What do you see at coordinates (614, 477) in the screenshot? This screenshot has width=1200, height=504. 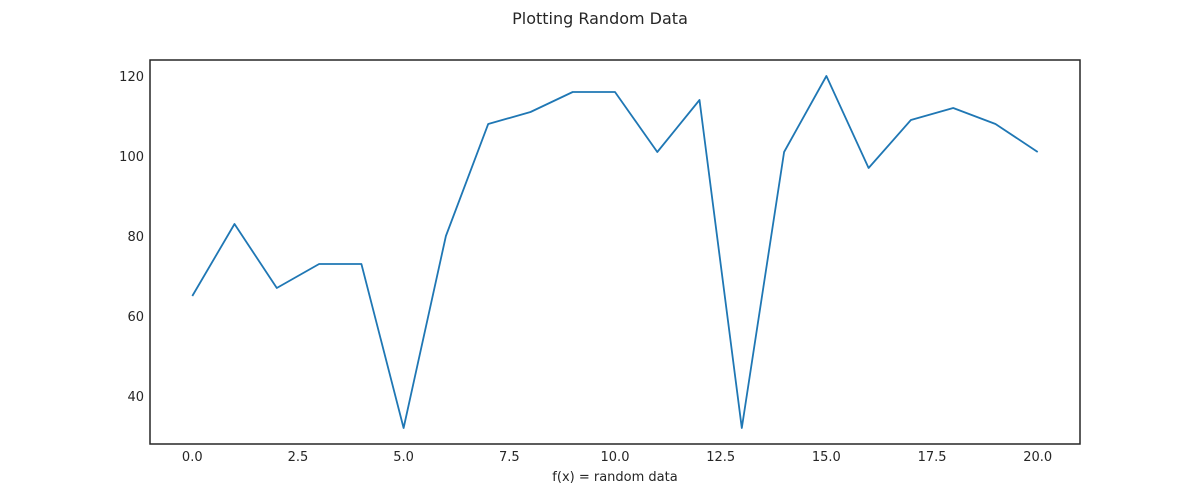 I see `x-axis-label: f(x) = random data` at bounding box center [614, 477].